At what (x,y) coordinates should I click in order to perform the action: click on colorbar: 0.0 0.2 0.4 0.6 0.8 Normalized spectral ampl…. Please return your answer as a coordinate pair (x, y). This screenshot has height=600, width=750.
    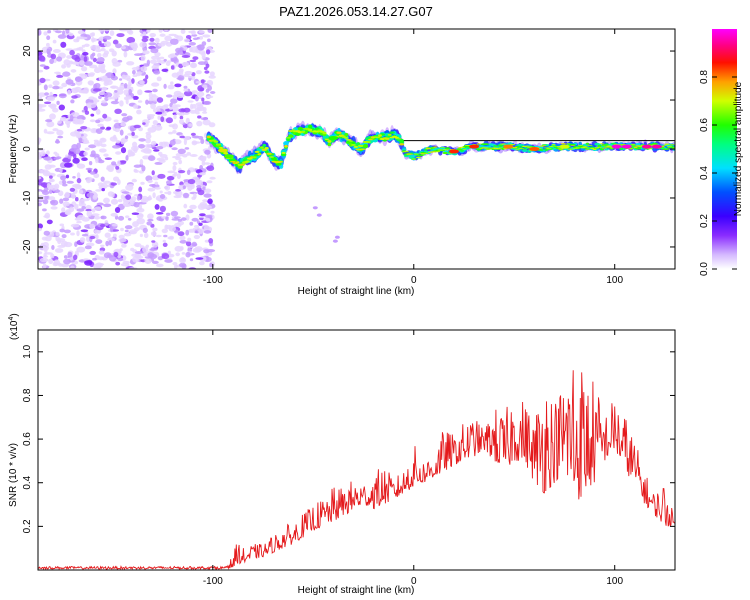
    Looking at the image, I should click on (721, 152).